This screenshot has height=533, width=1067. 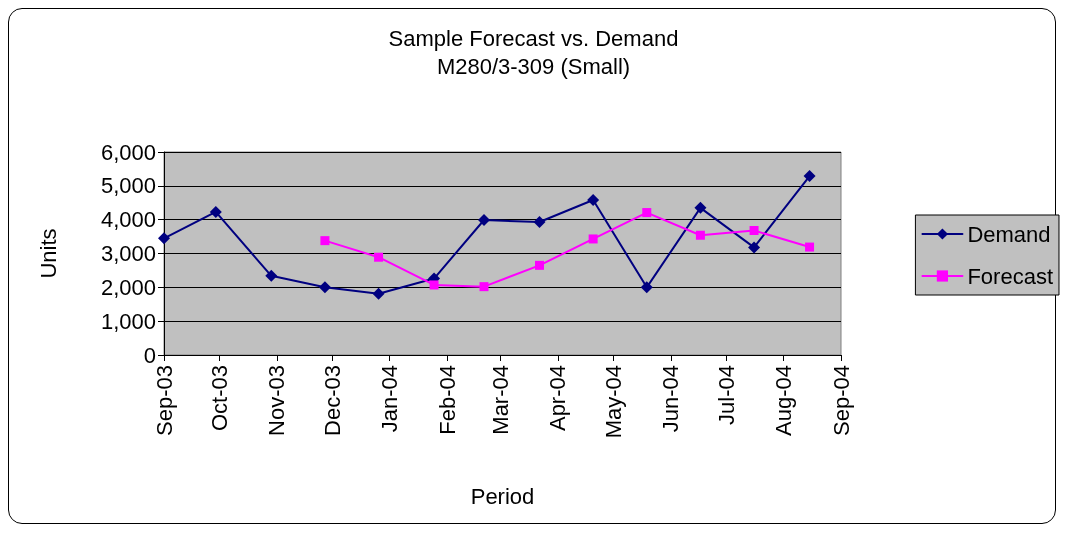 What do you see at coordinates (390, 399) in the screenshot?
I see `x-tick-label: Jan-04` at bounding box center [390, 399].